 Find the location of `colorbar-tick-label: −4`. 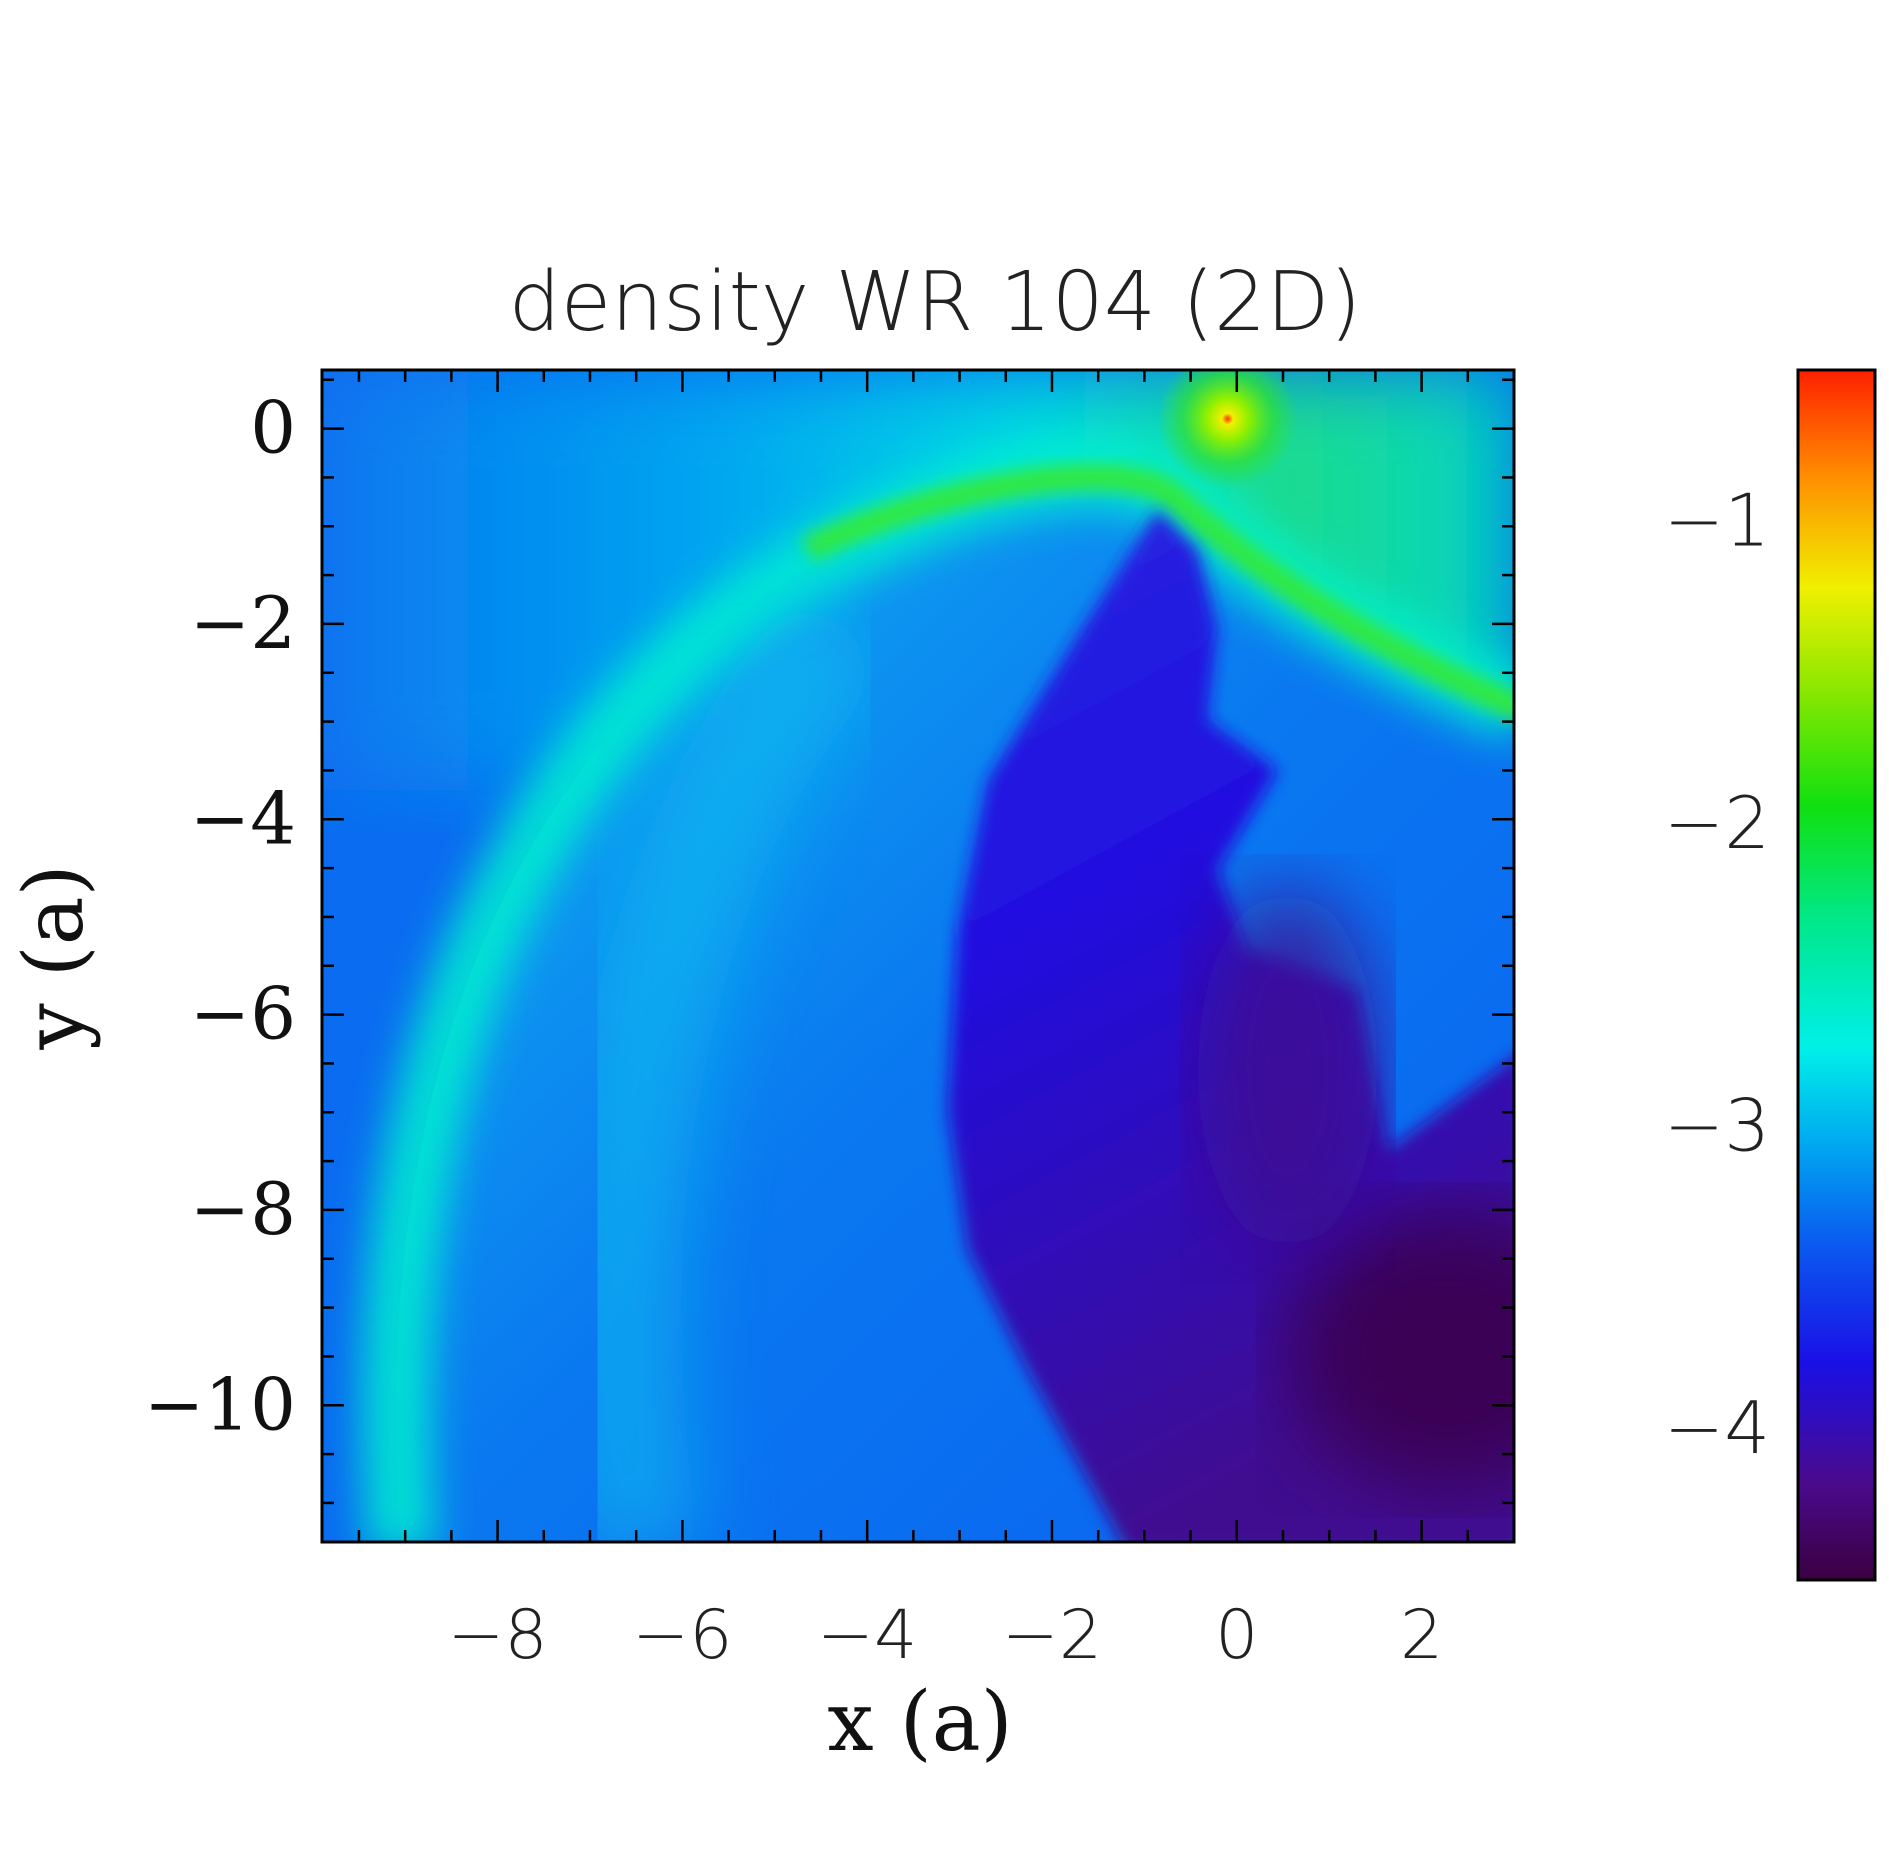

colorbar-tick-label: −4 is located at coordinates (1717, 1428).